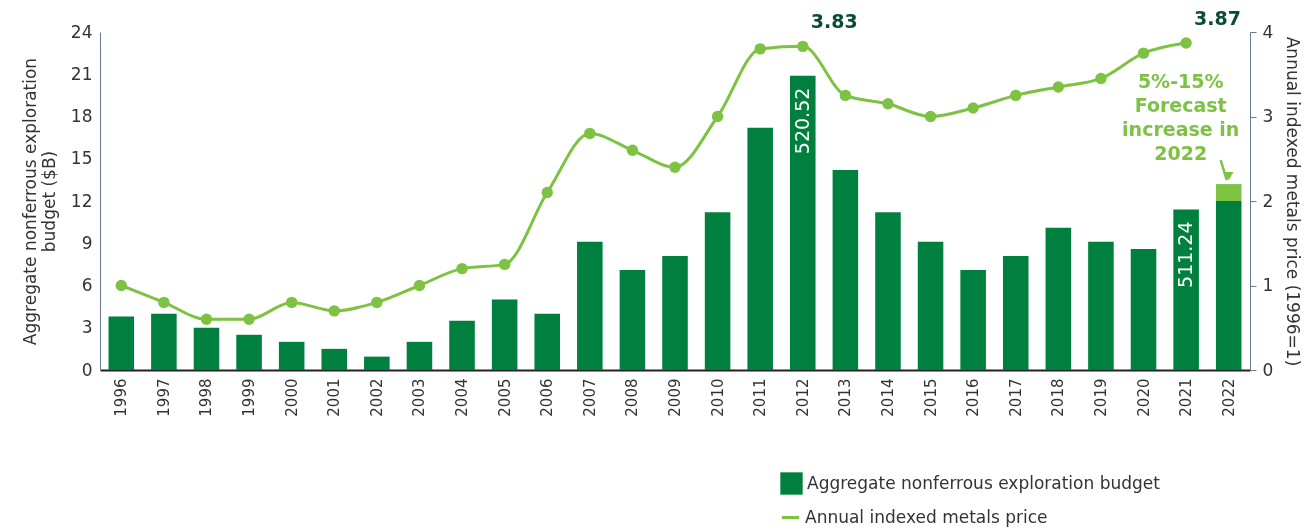  I want to click on x-tick-label: 2010, so click(717, 397).